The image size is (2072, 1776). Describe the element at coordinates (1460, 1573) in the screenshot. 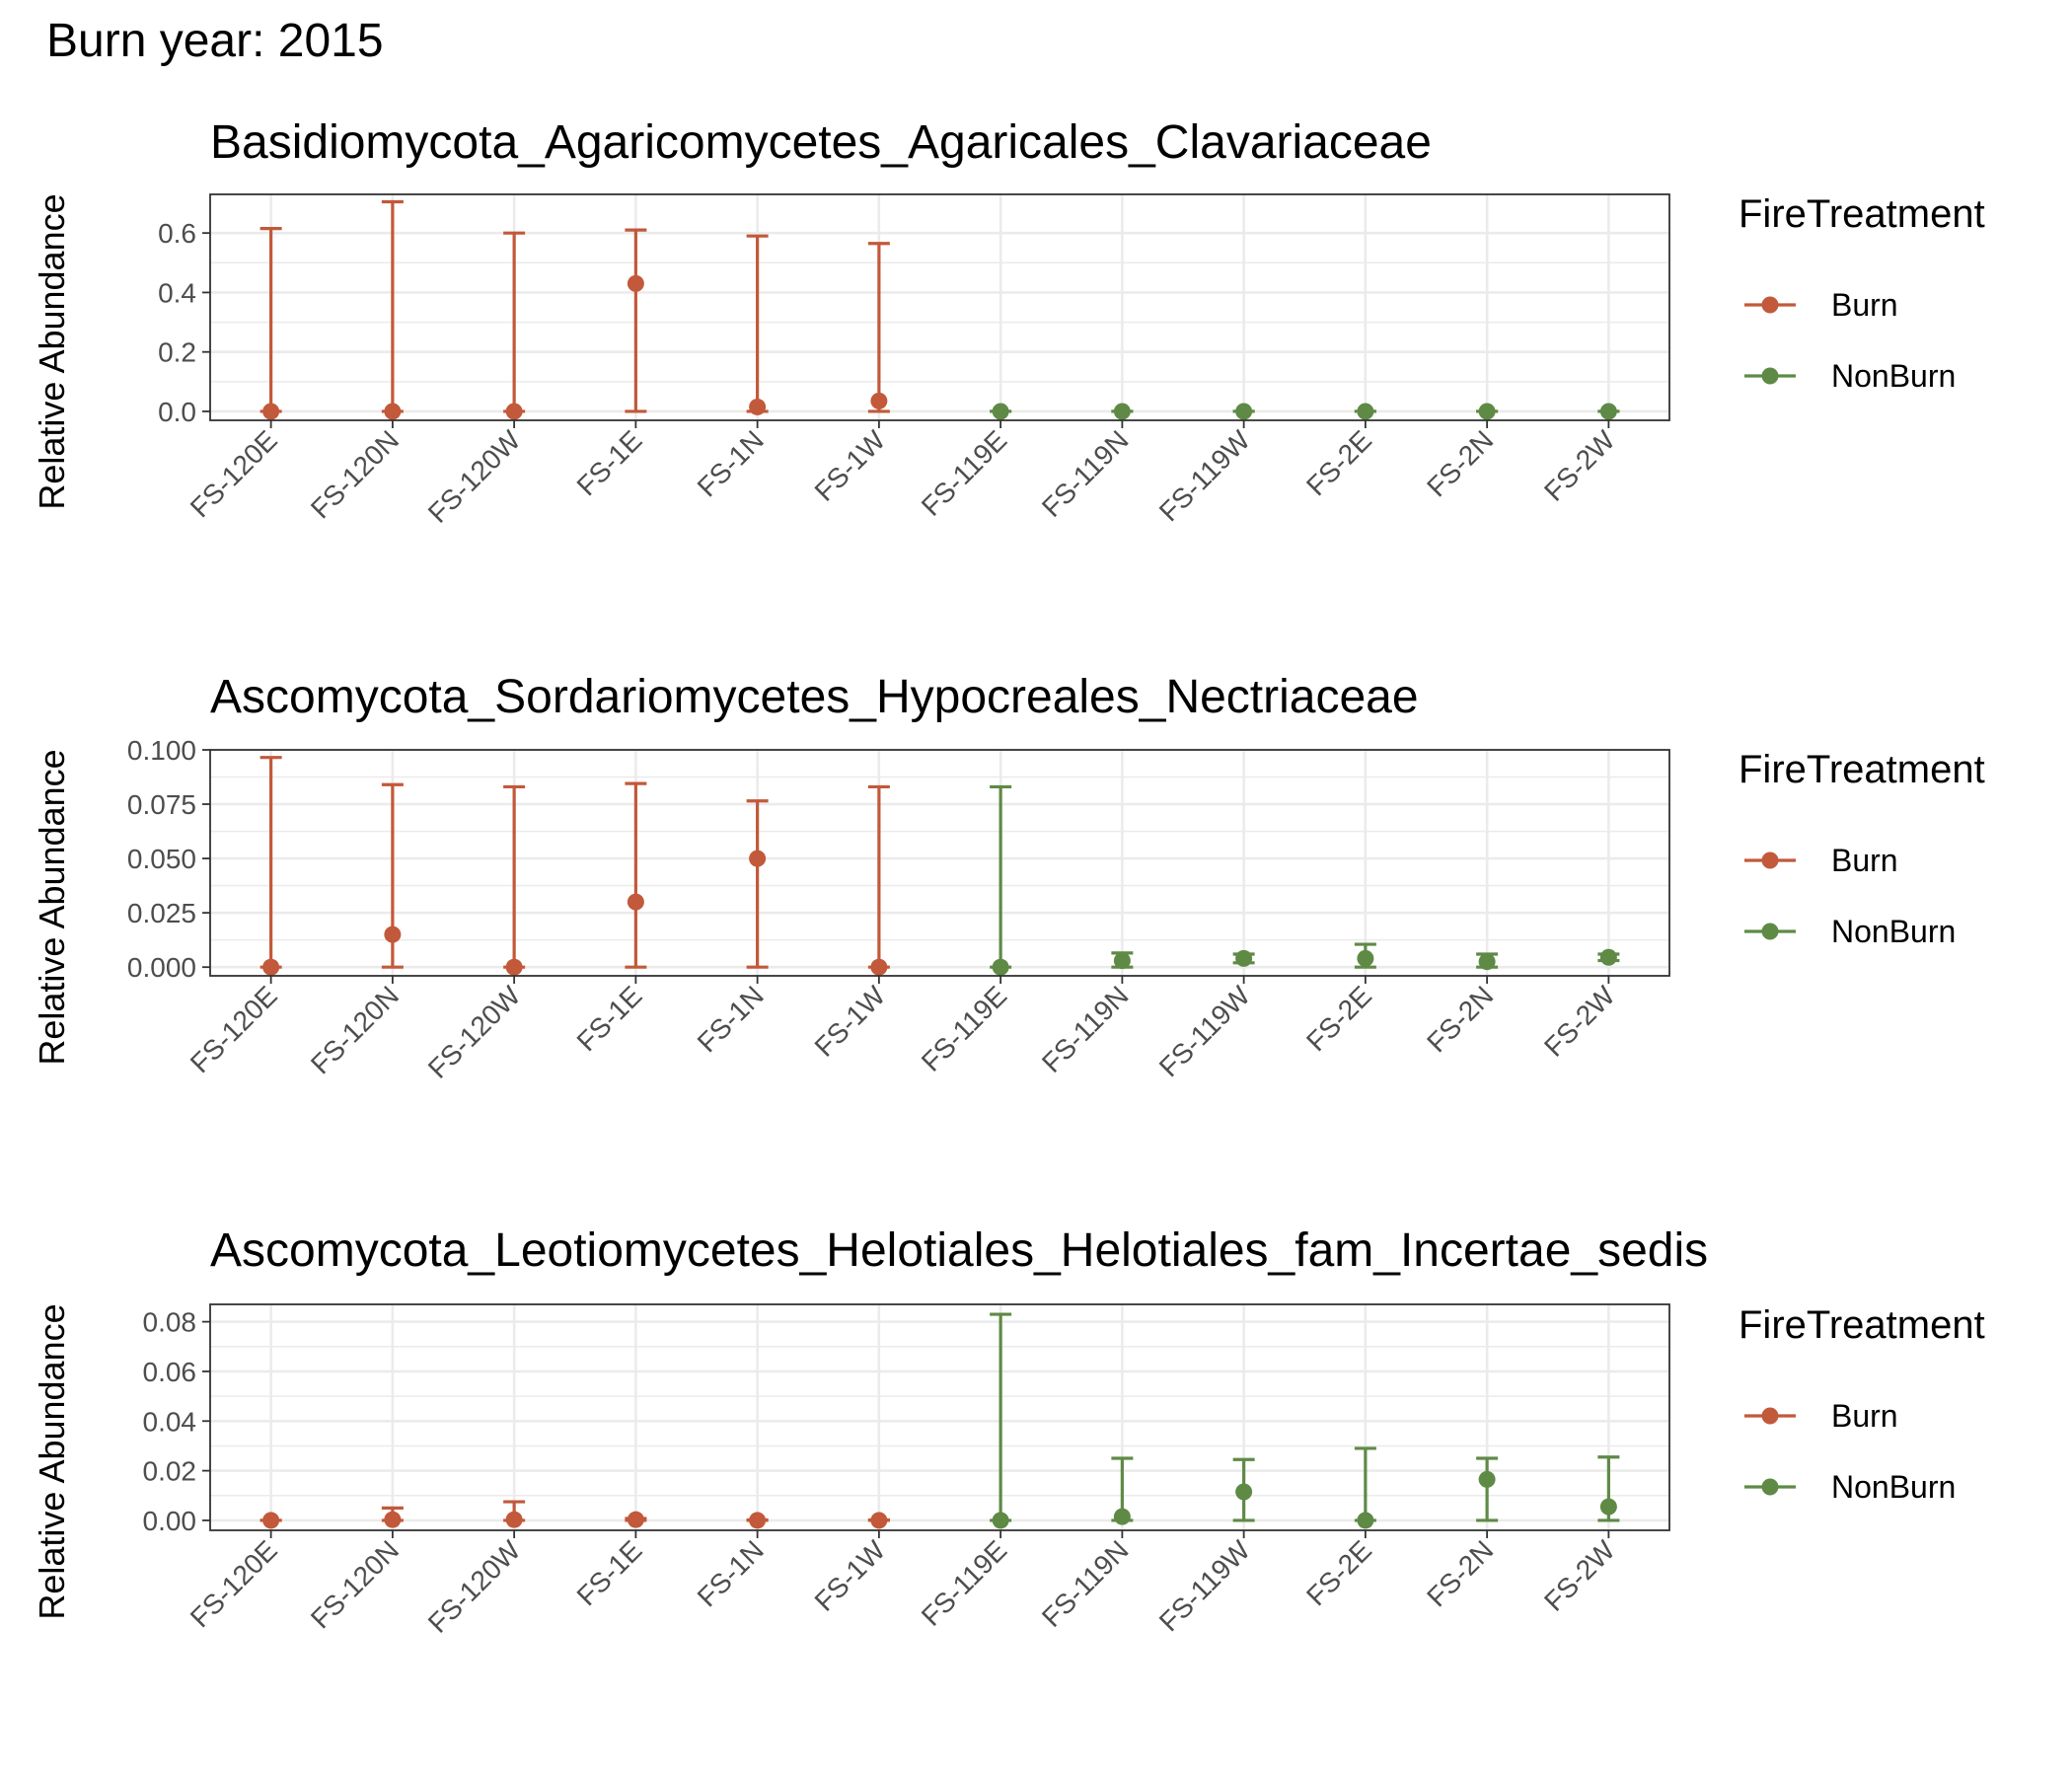

I see `x-tick-label: FS-2N` at that location.